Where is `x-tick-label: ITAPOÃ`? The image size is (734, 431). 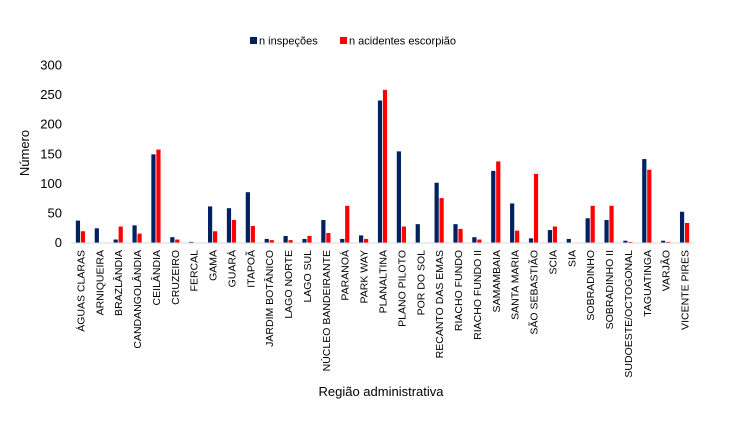
x-tick-label: ITAPOÃ is located at coordinates (250, 269).